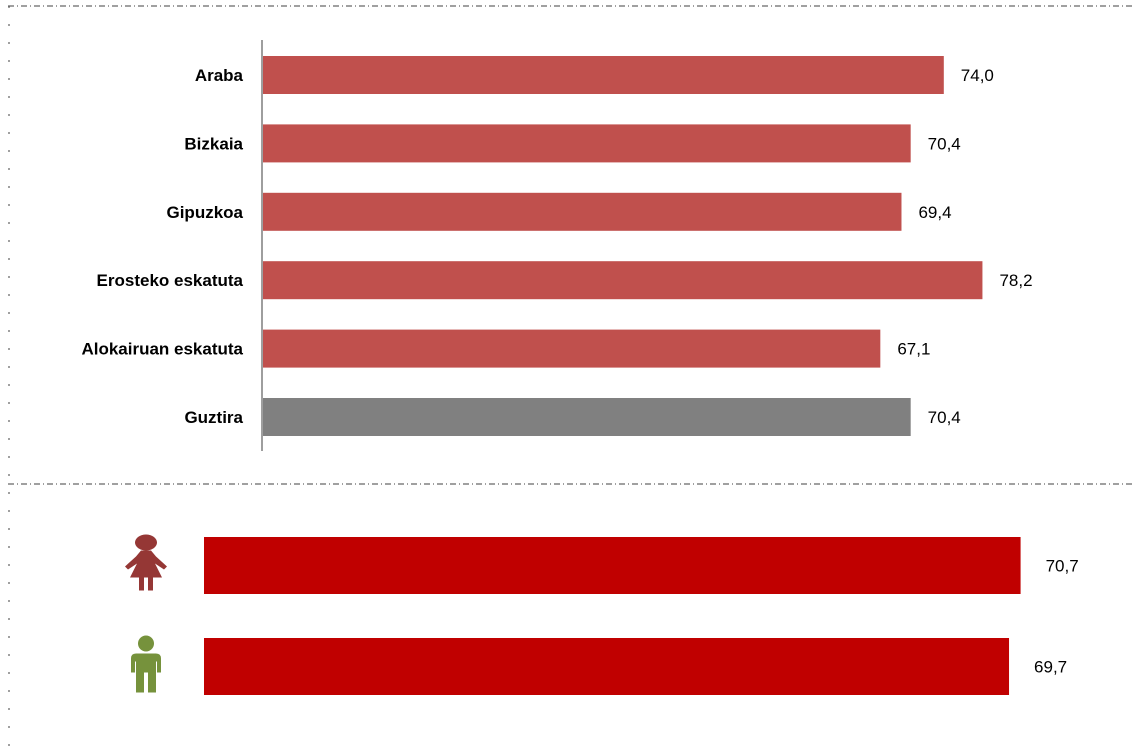  Describe the element at coordinates (1062, 566) in the screenshot. I see `value-label: 70,7` at that location.